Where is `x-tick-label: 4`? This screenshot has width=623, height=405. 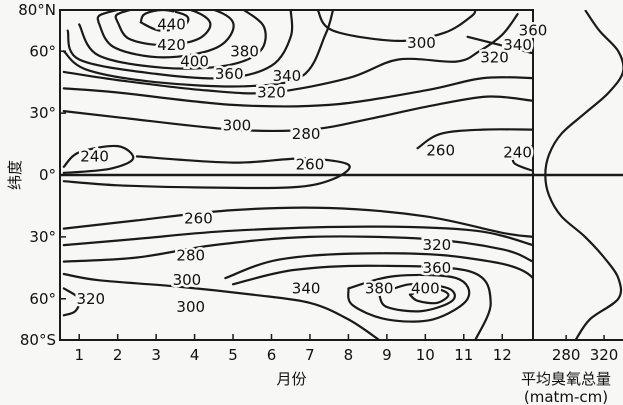
x-tick-label: 4 is located at coordinates (195, 355).